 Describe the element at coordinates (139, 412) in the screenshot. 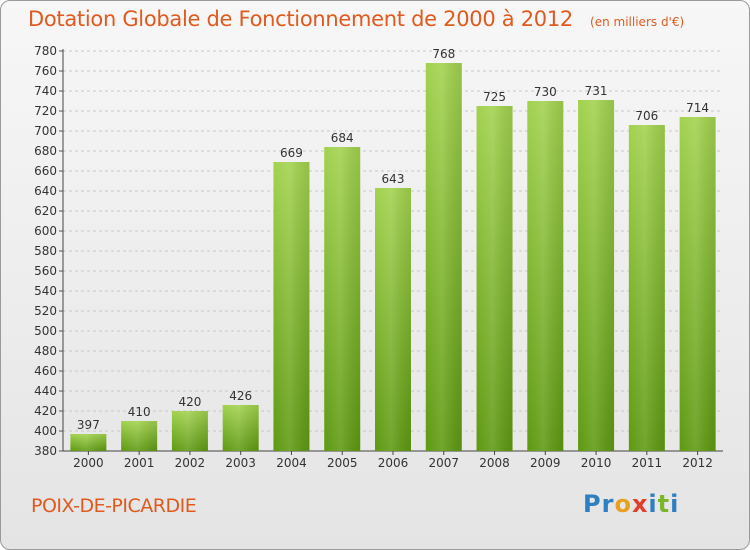

I see `data-label-2001: 410` at that location.